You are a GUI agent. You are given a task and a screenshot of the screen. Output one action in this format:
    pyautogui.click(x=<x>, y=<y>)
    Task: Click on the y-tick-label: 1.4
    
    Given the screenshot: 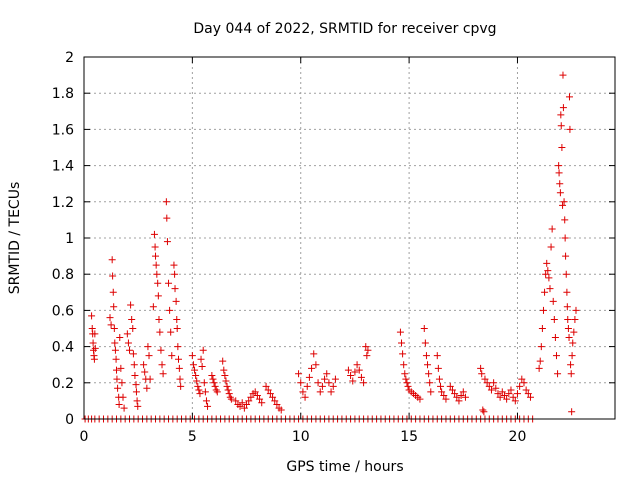 What is the action you would take?
    pyautogui.click(x=63, y=167)
    